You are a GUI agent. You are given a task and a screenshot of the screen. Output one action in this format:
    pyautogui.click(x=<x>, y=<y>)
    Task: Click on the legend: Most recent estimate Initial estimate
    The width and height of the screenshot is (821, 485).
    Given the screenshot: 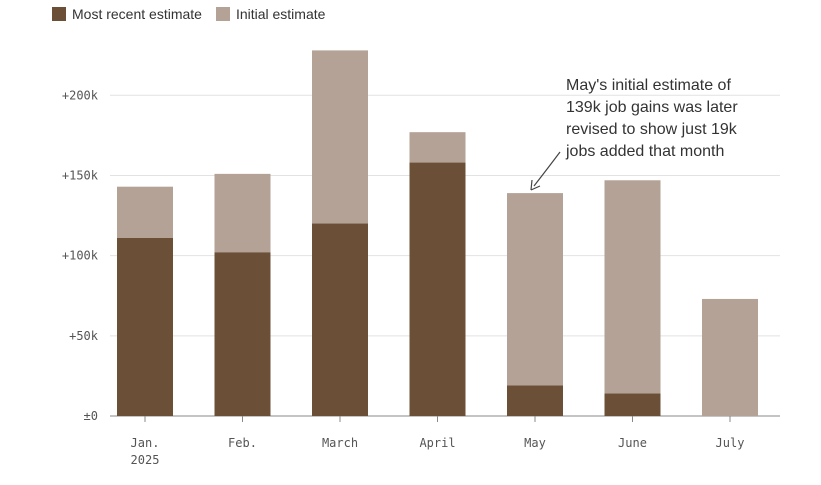 What is the action you would take?
    pyautogui.click(x=195, y=14)
    